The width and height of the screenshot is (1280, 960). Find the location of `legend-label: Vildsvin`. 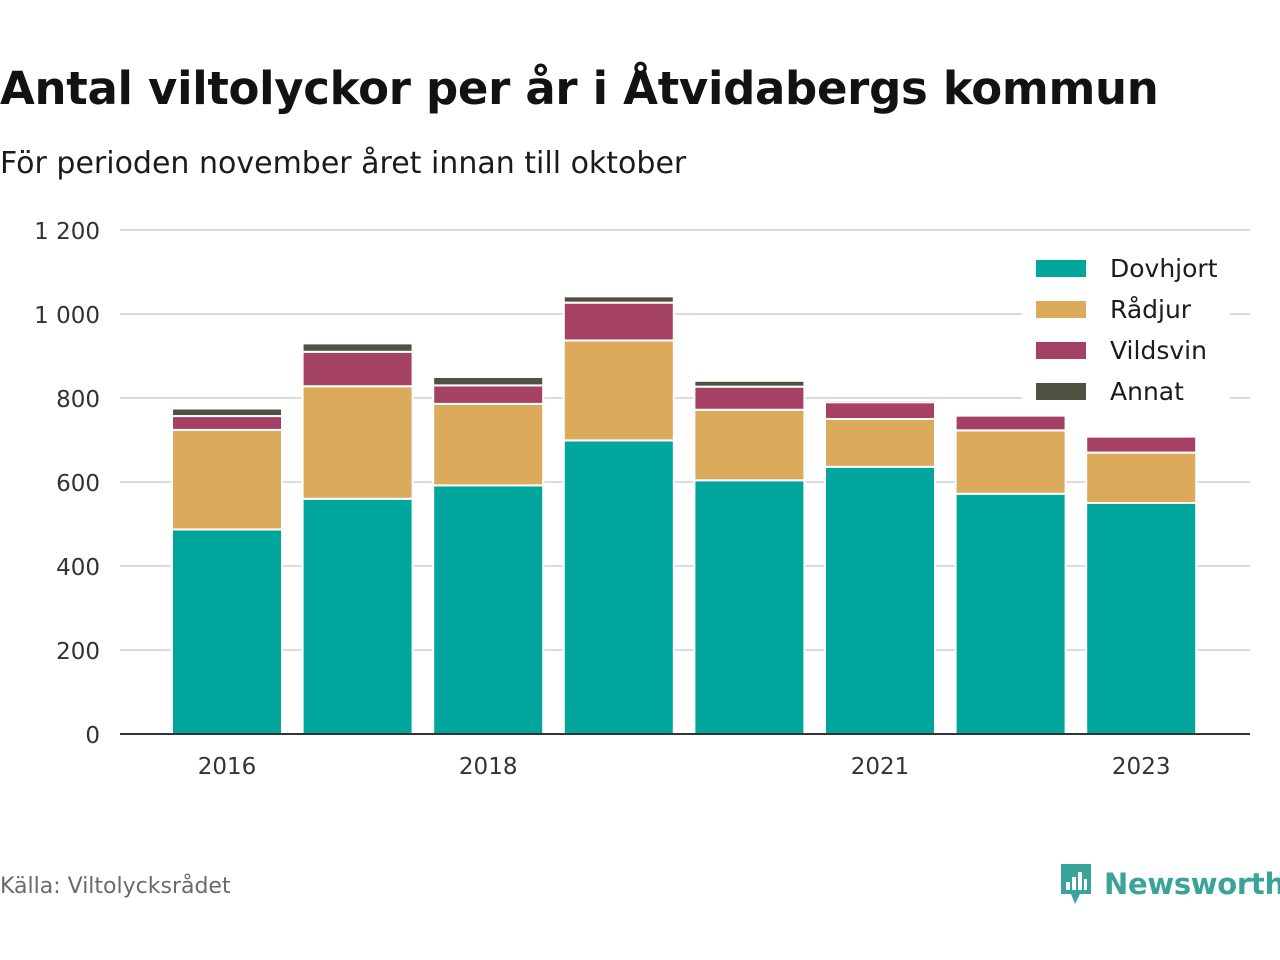

legend-label: Vildsvin is located at coordinates (1158, 350).